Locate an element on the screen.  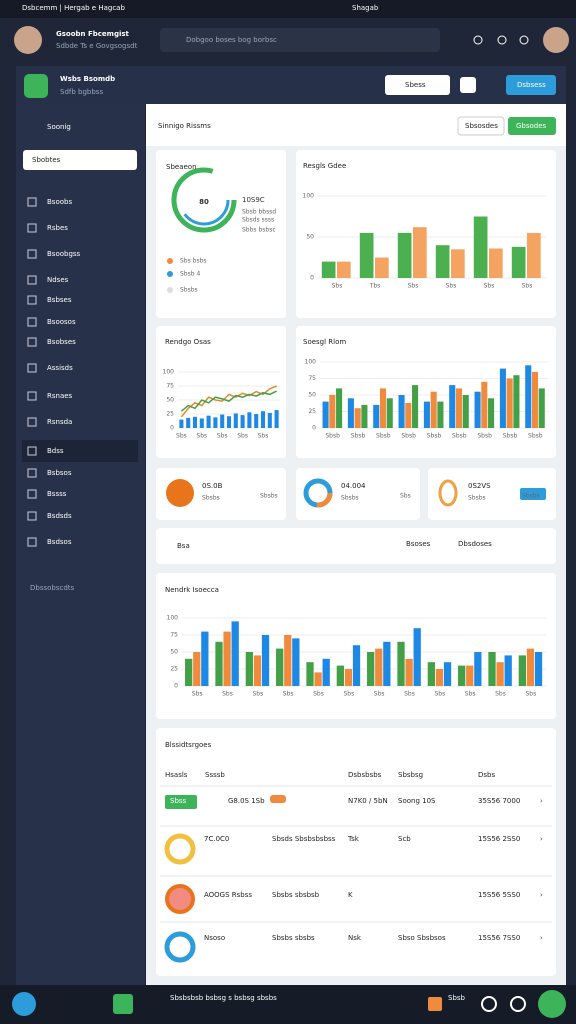
label: Bsoobs is located at coordinates (59, 202).